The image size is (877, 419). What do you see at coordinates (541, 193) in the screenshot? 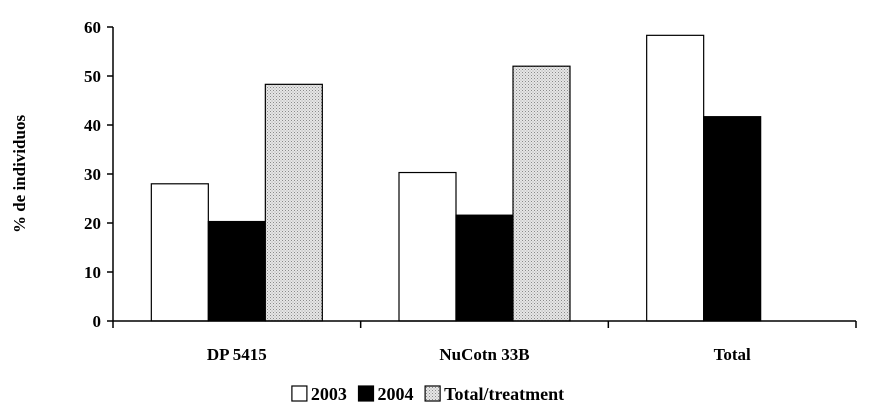
I see `bar-total-treatment-nucotn-33b` at bounding box center [541, 193].